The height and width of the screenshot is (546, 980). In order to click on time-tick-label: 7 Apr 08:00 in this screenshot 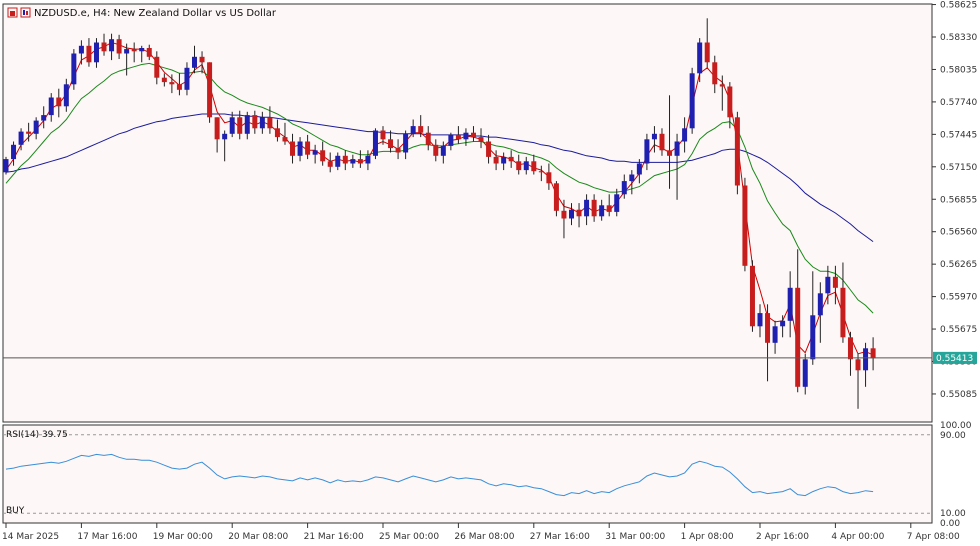, I will do `click(933, 537)`.